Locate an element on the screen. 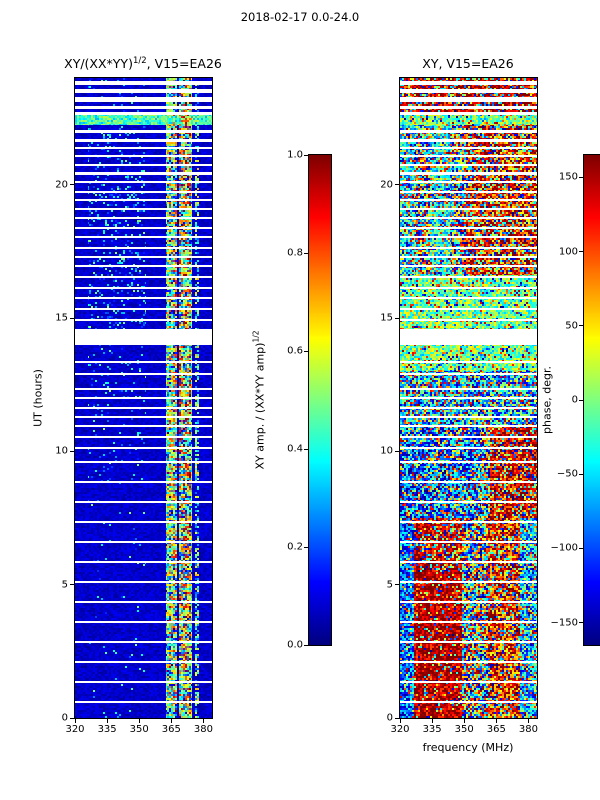  colorbar-tick-label: 0 is located at coordinates (574, 400).